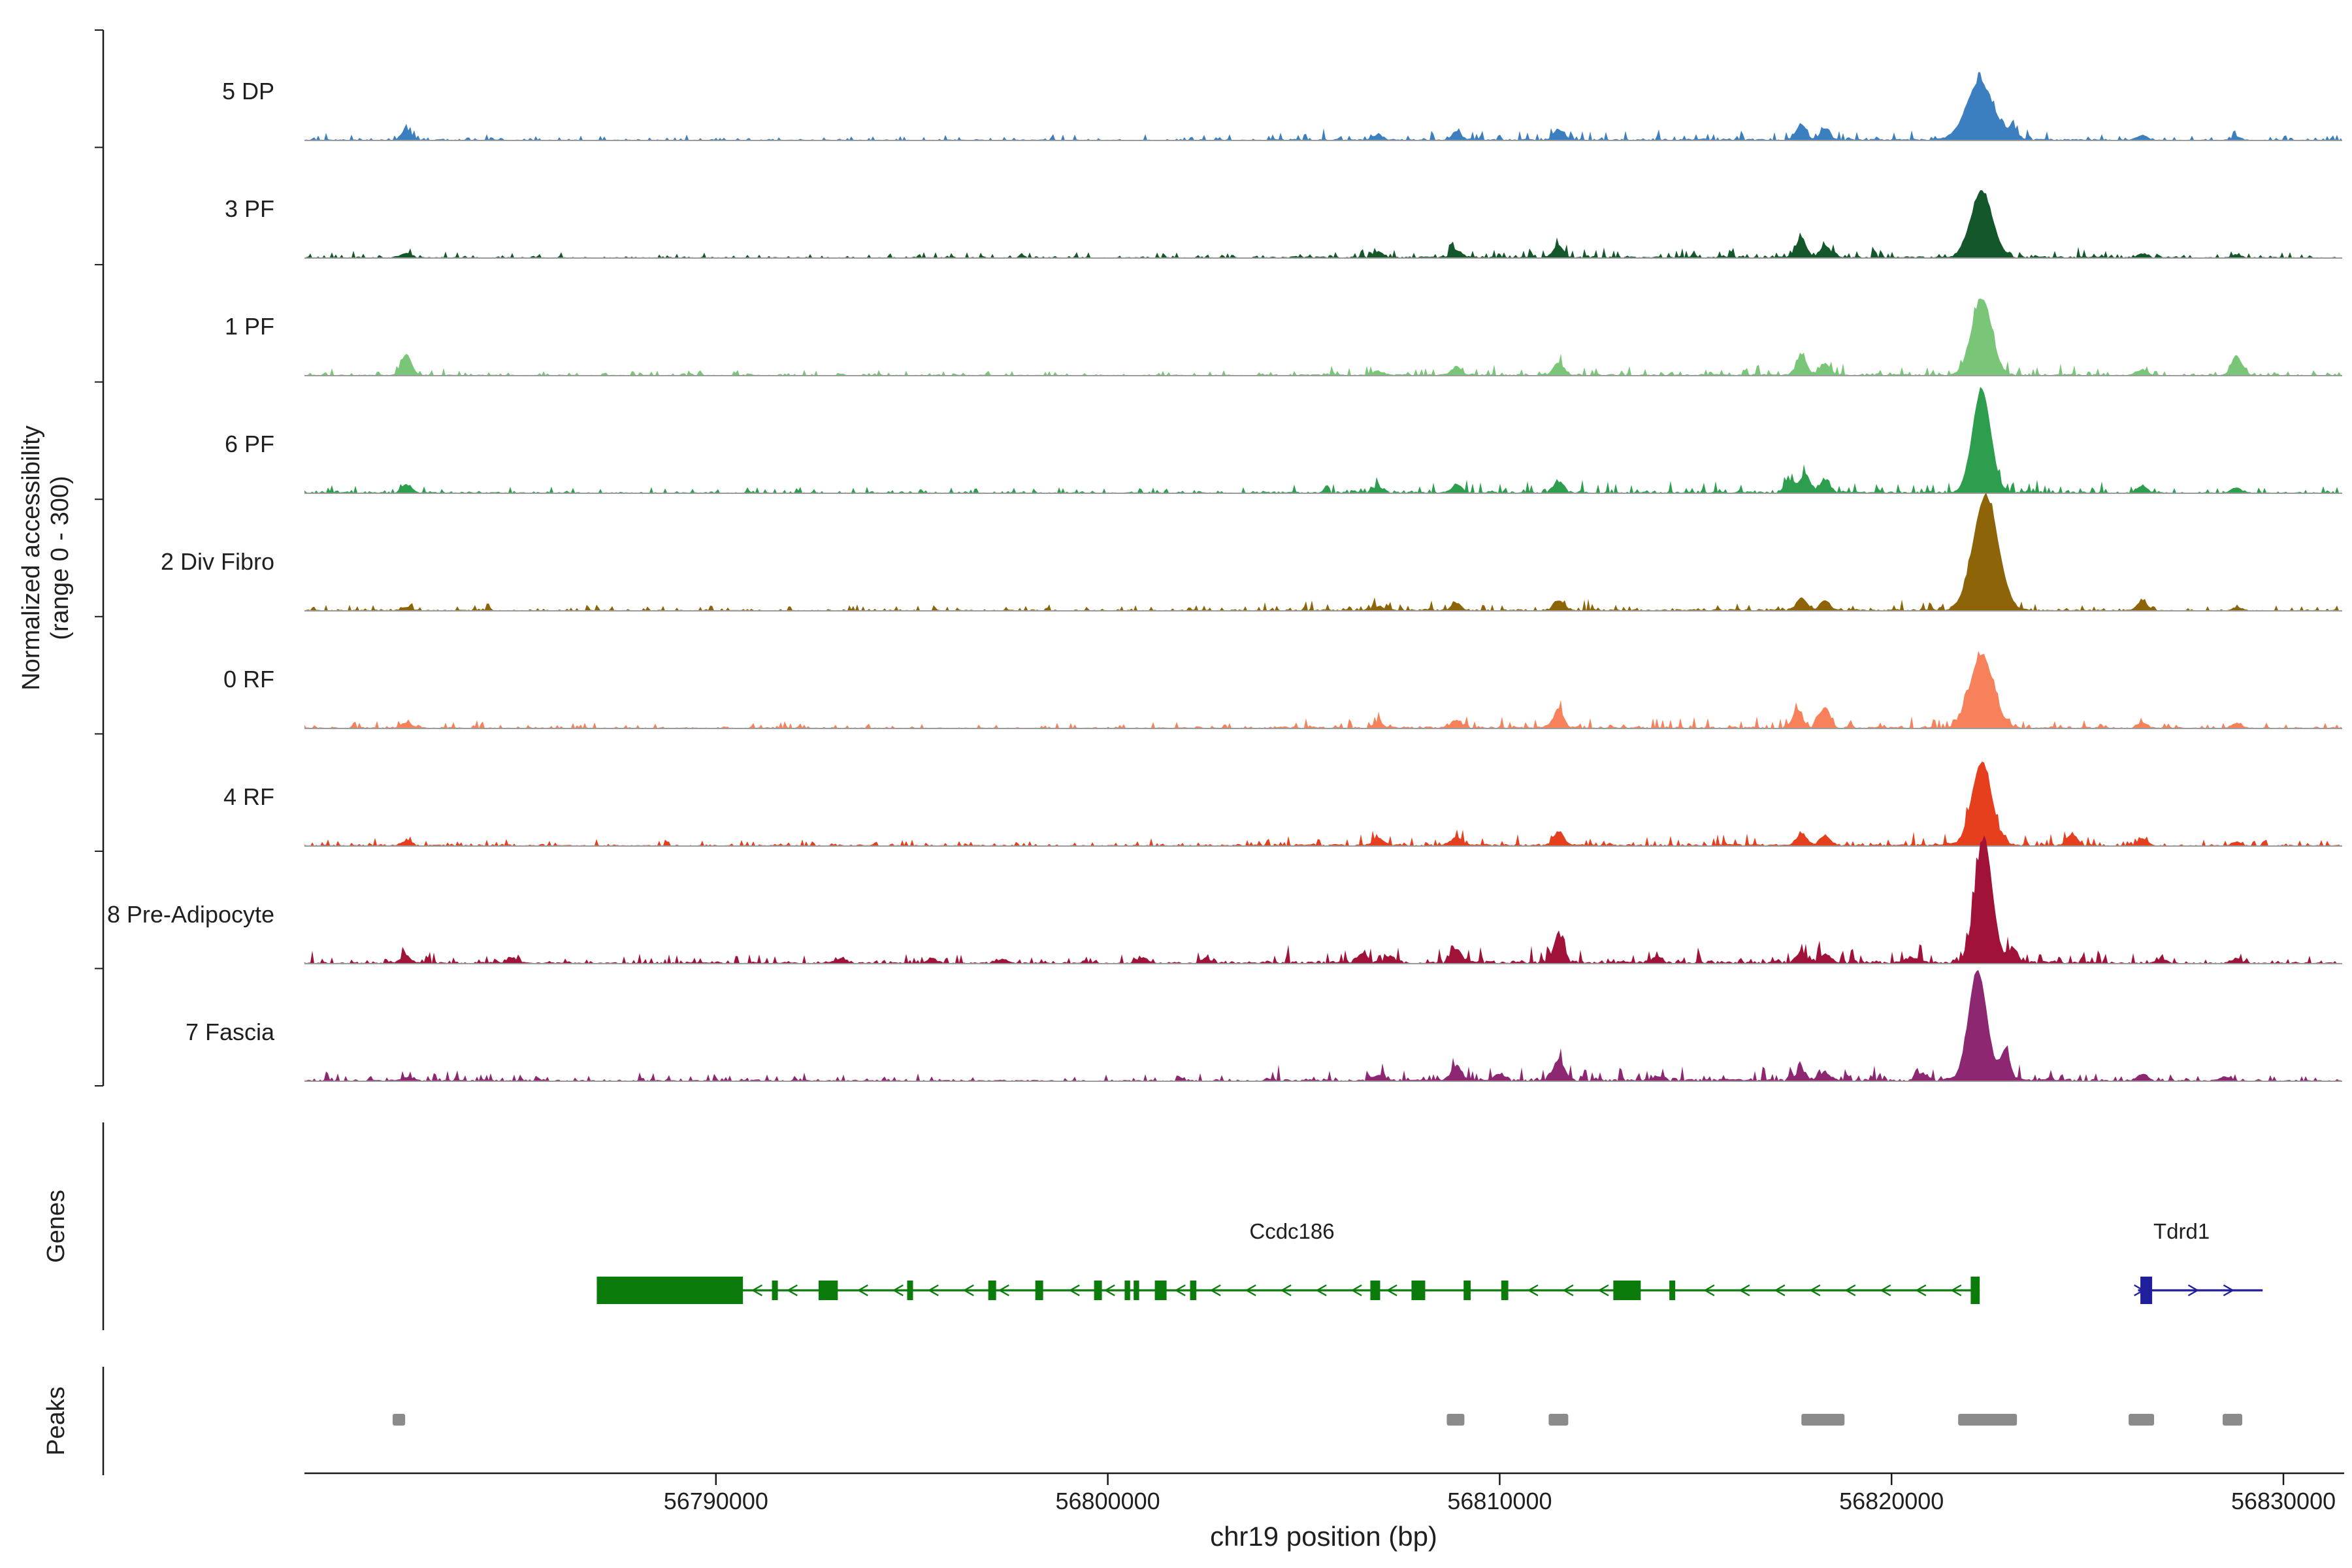  What do you see at coordinates (31, 557) in the screenshot?
I see `y-axis-label-line1: Normalized accessibility` at bounding box center [31, 557].